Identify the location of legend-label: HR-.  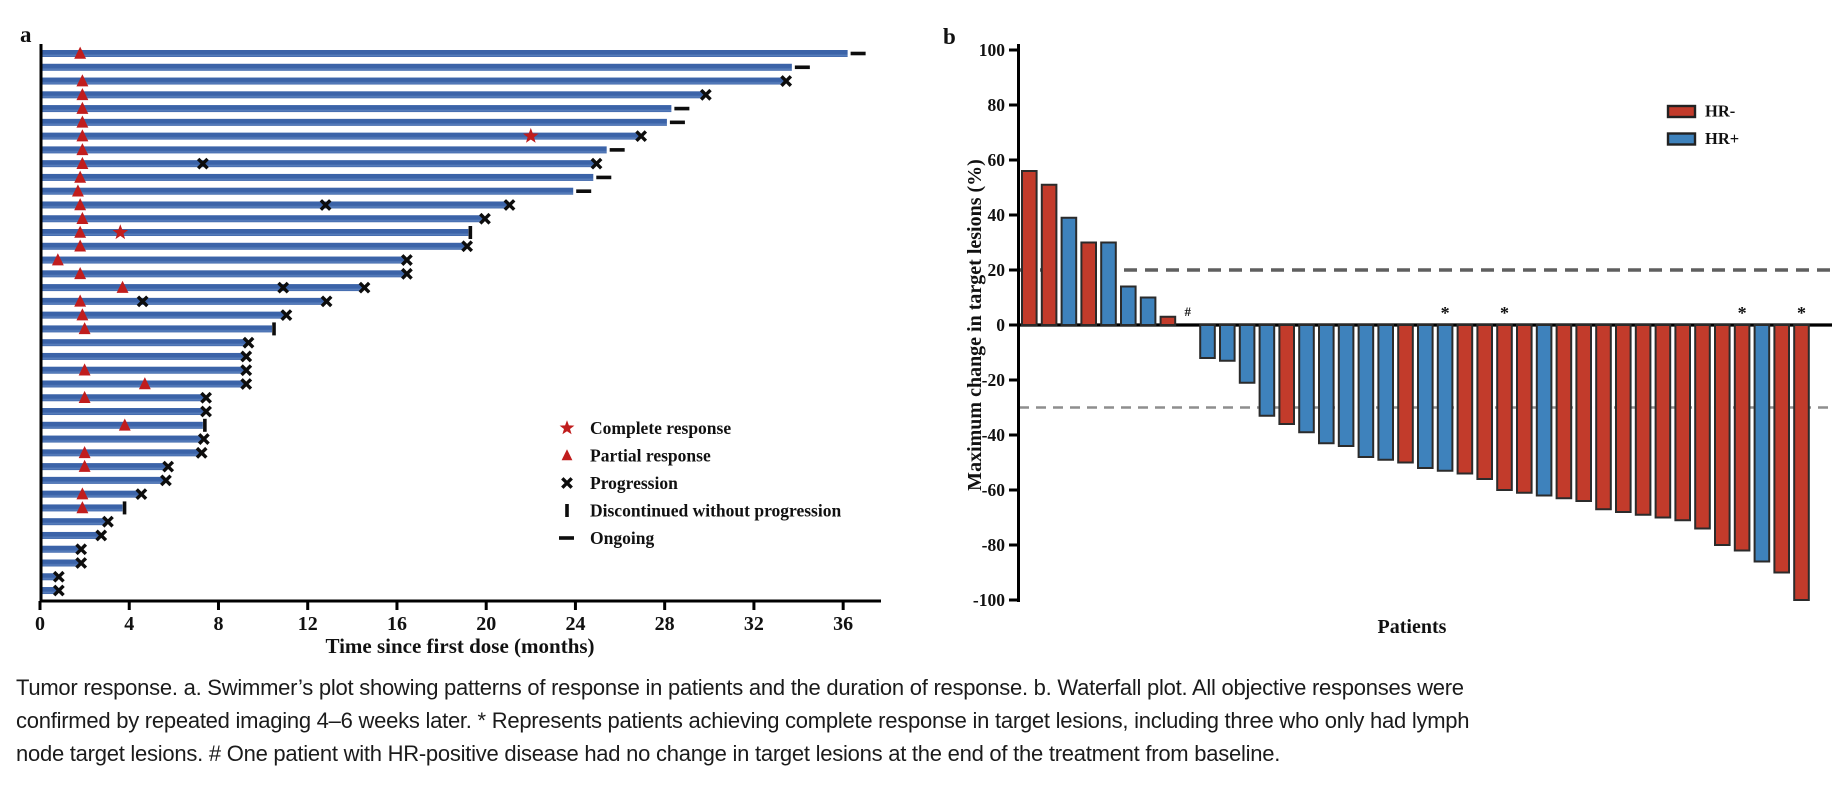
(1720, 111).